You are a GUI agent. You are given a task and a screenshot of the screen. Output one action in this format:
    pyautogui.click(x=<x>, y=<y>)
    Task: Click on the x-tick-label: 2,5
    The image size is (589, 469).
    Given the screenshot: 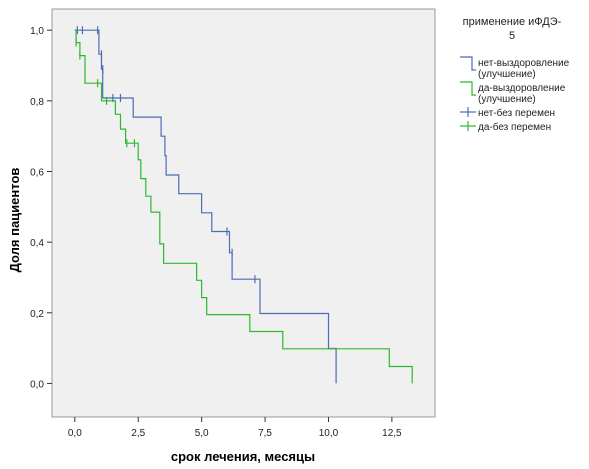 What is the action you would take?
    pyautogui.click(x=138, y=433)
    